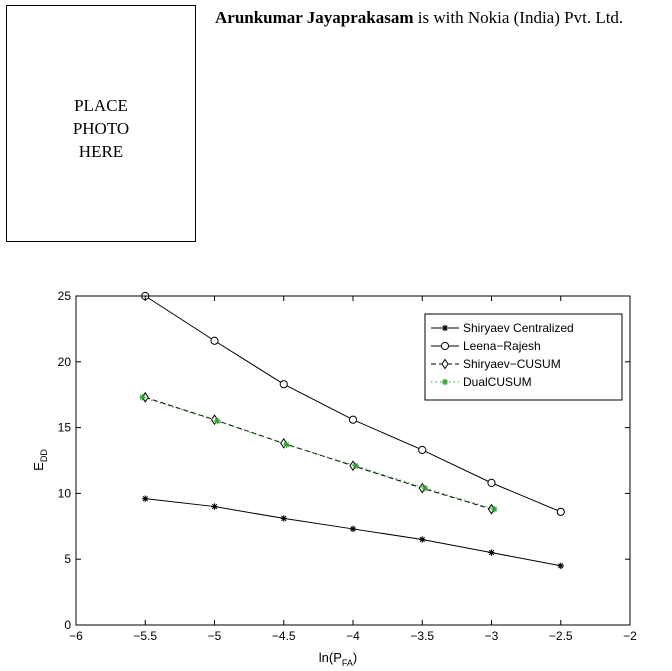 Image resolution: width=672 pixels, height=671 pixels. Describe the element at coordinates (314, 17) in the screenshot. I see `author-name: Arunkumar Jayaprakasam` at that location.